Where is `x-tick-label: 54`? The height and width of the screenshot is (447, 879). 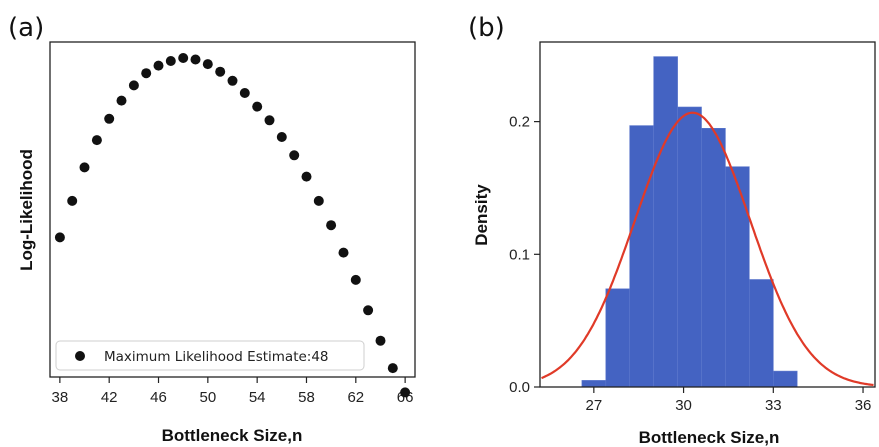 x-tick-label: 54 is located at coordinates (257, 397).